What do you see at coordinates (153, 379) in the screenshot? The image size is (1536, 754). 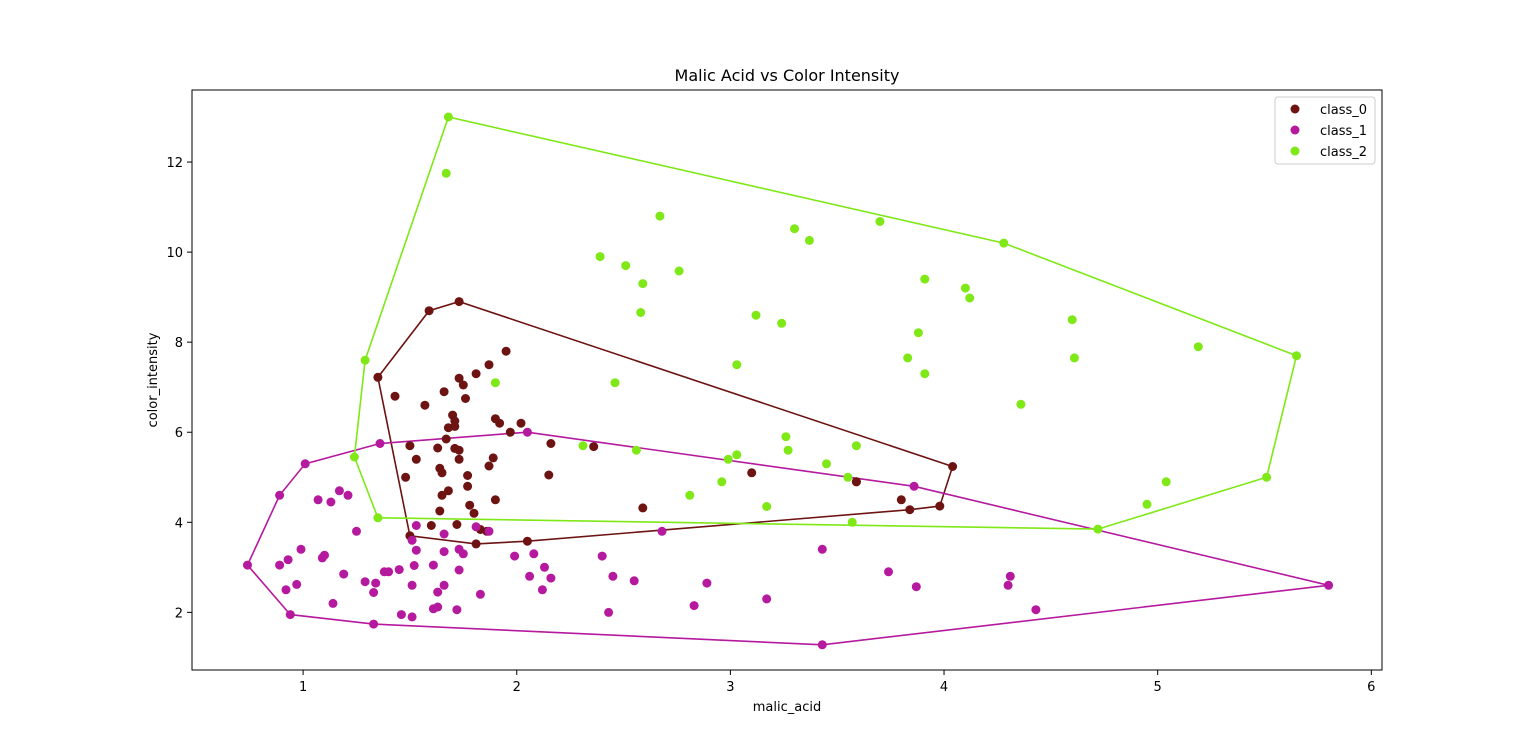 I see `y-axis-label: color_intensity` at bounding box center [153, 379].